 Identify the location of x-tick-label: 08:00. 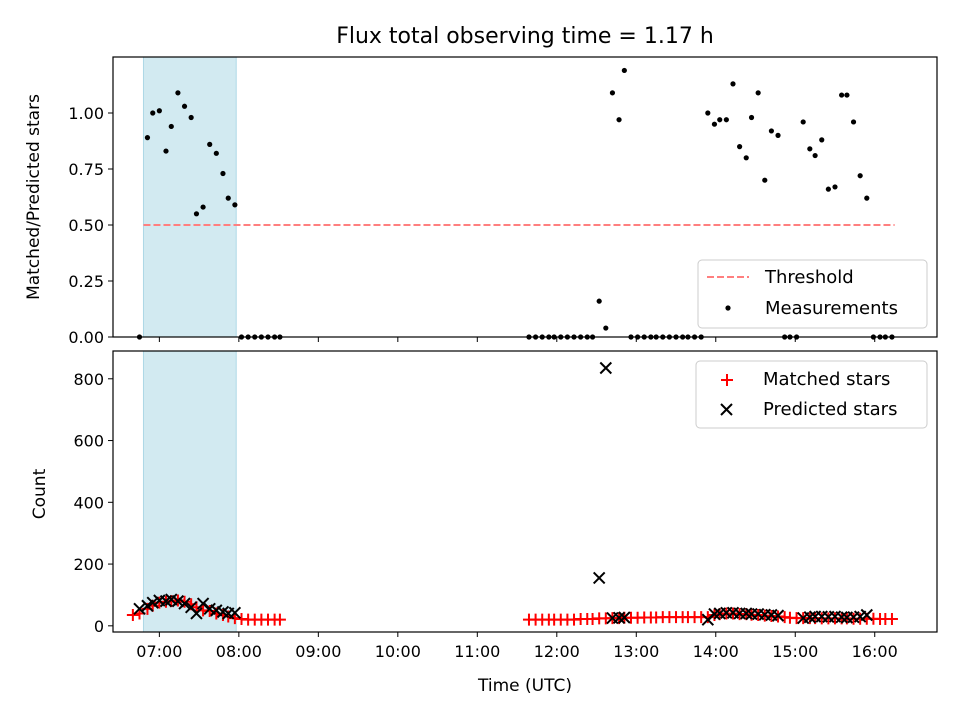
(239, 651).